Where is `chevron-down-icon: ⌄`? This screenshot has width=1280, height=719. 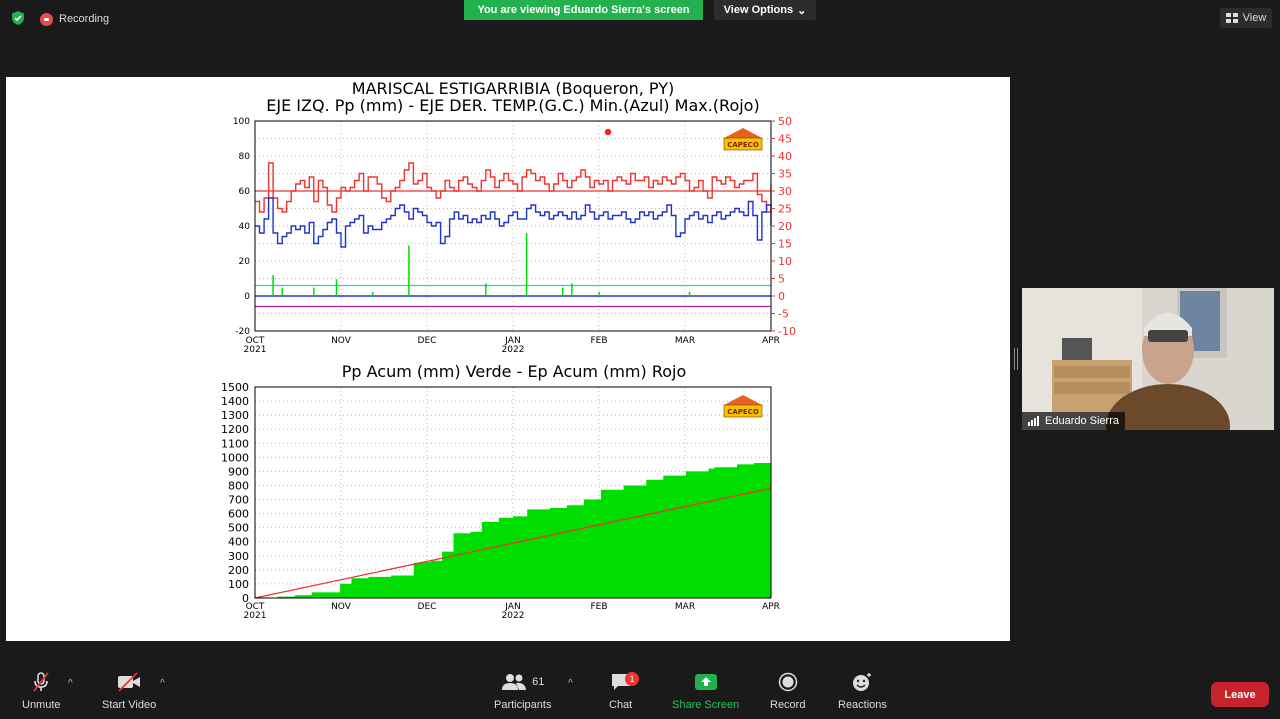 chevron-down-icon: ⌄ is located at coordinates (802, 10).